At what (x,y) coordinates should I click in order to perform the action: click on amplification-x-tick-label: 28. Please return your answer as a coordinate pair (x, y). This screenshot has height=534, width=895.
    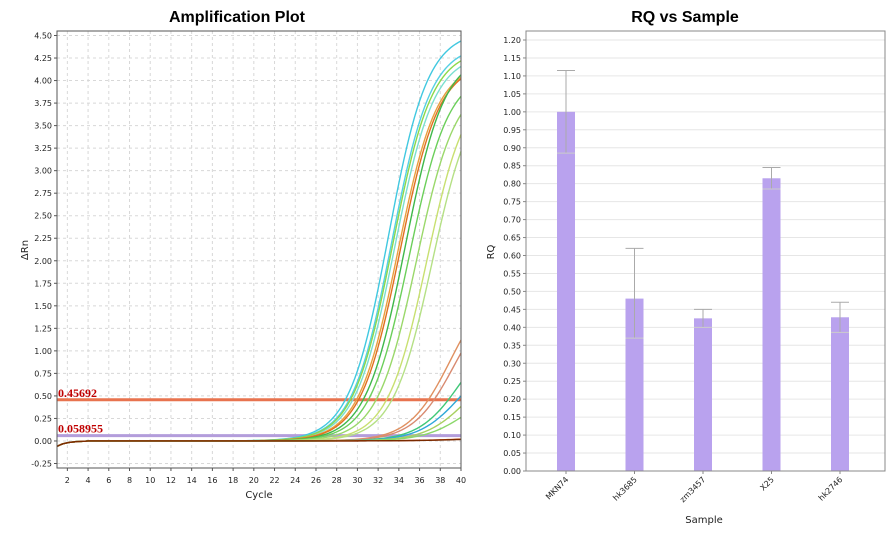
    Looking at the image, I should click on (337, 480).